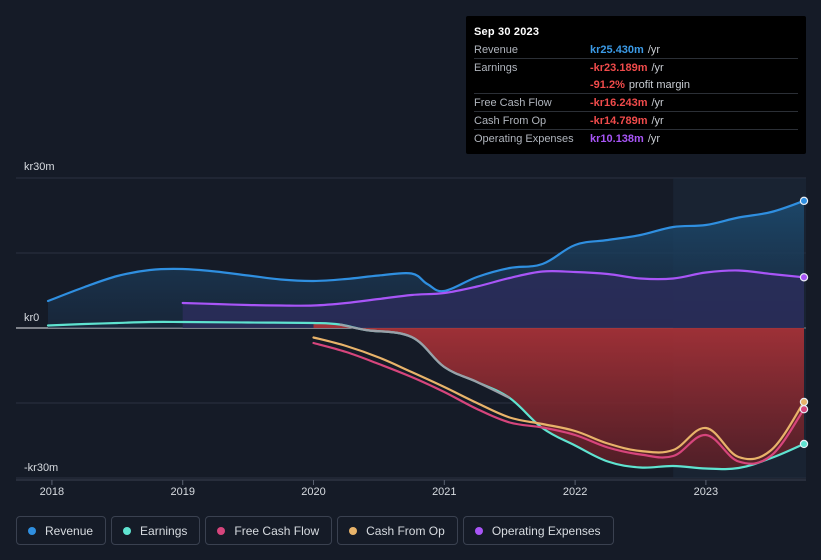 The image size is (821, 560). What do you see at coordinates (513, 102) in the screenshot?
I see `tooltip-label: Free Cash Flow` at bounding box center [513, 102].